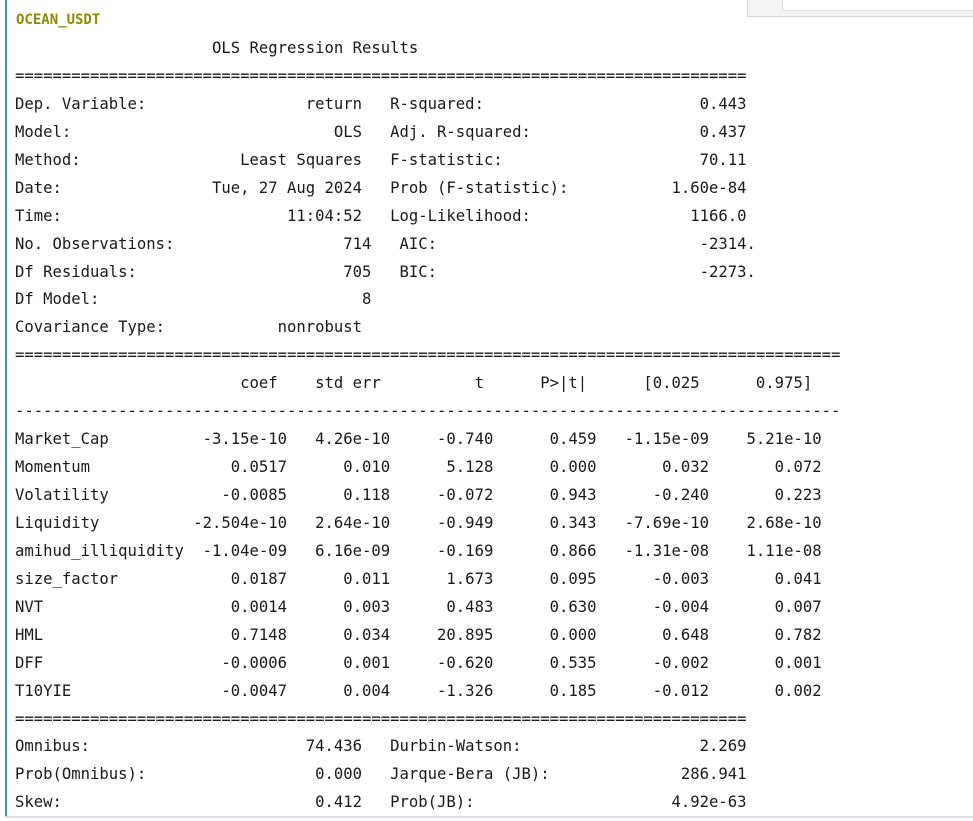 Image resolution: width=973 pixels, height=821 pixels. Describe the element at coordinates (381, 327) in the screenshot. I see `summary-line: Covariance Type: nonrobust` at that location.